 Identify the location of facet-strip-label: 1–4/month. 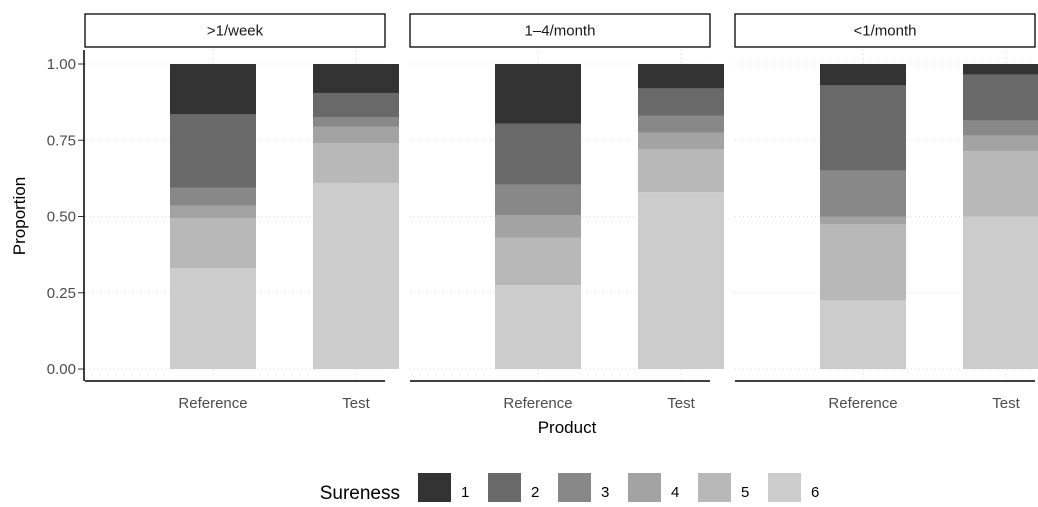
(560, 31).